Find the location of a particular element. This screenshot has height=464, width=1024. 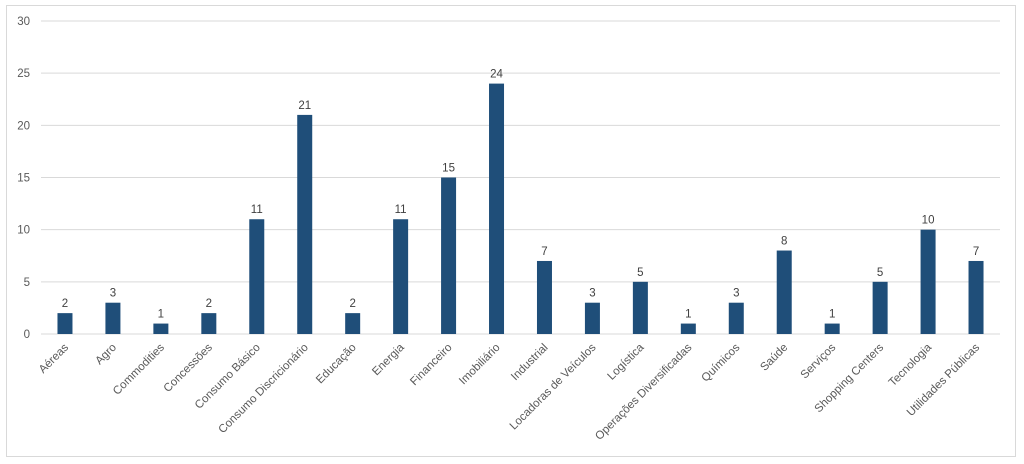

x-tick-label: Agro is located at coordinates (106, 355).